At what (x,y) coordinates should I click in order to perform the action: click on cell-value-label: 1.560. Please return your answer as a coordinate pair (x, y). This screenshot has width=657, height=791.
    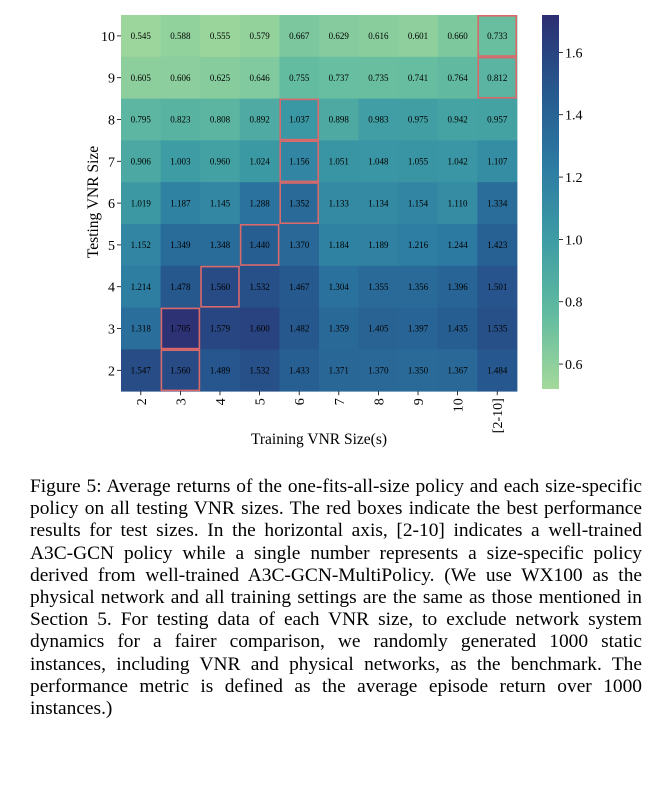
    Looking at the image, I should click on (220, 287).